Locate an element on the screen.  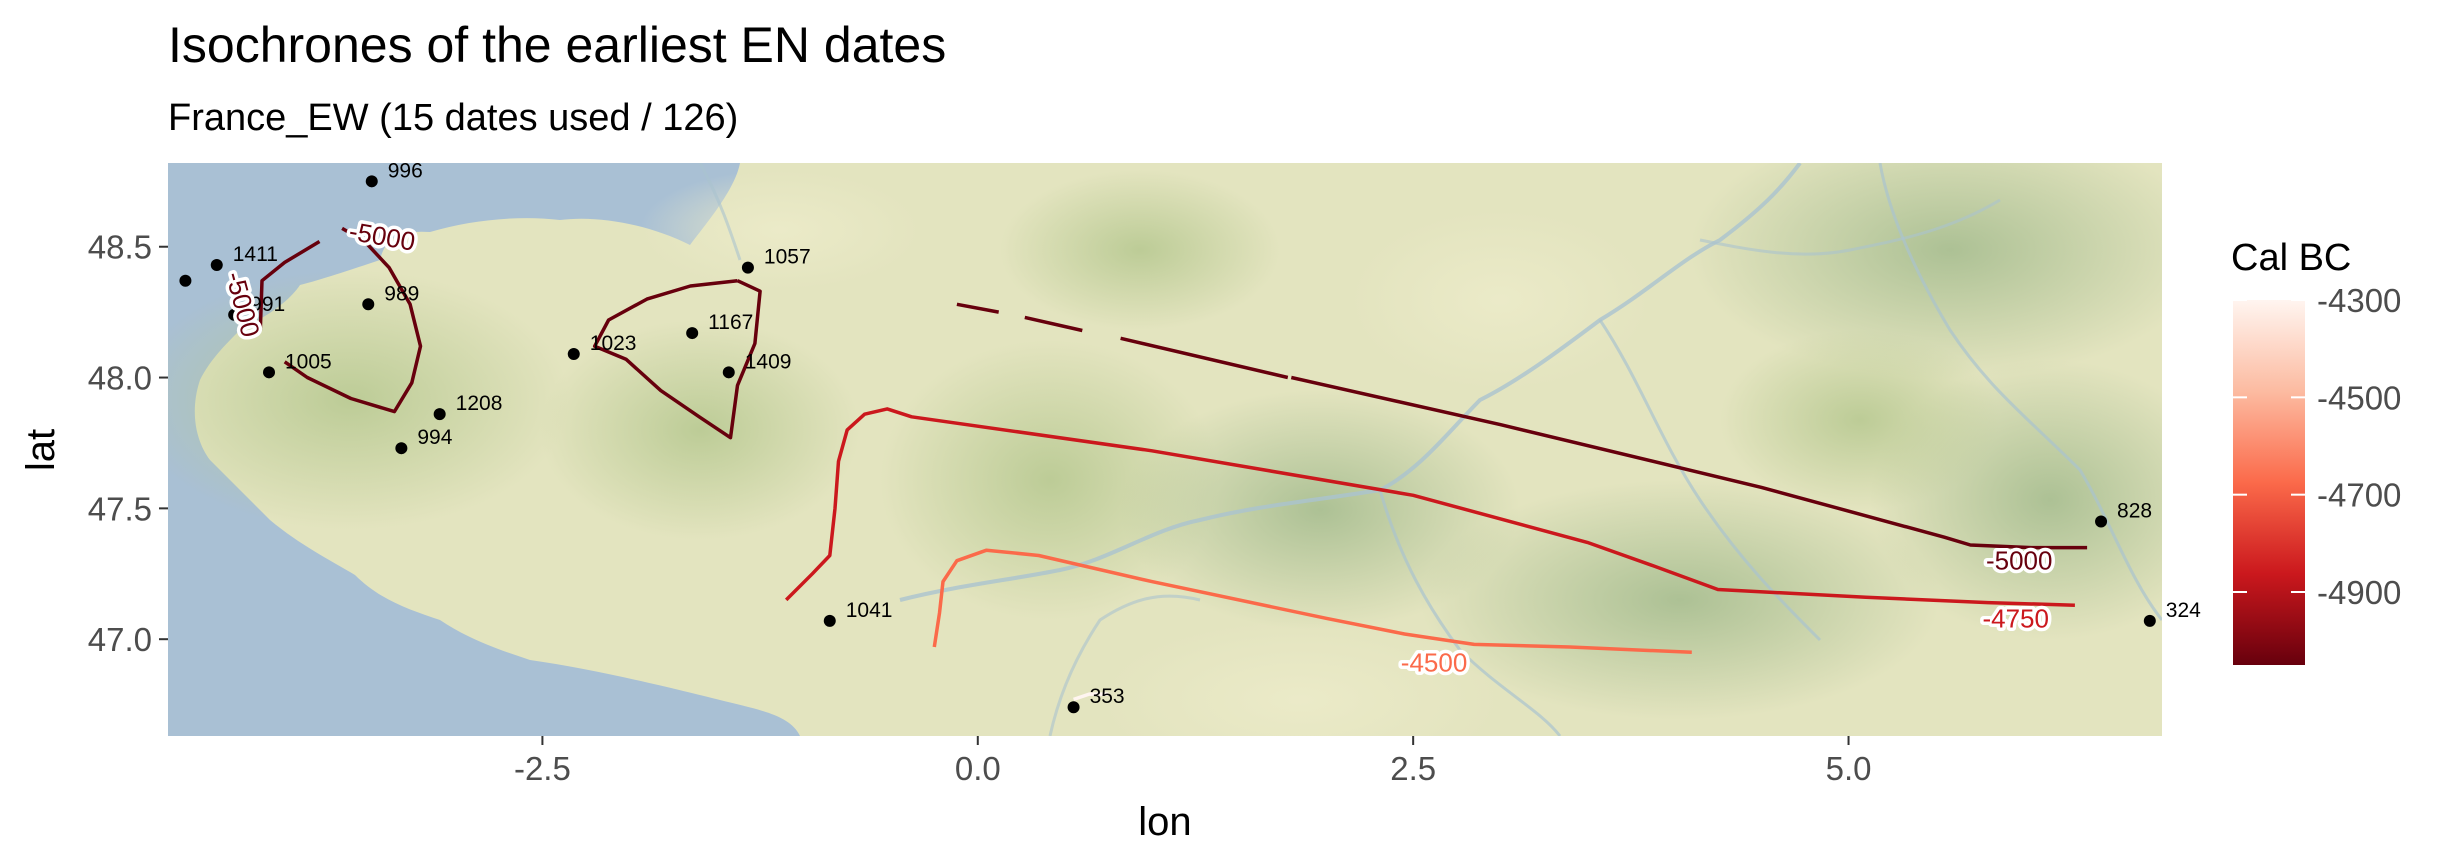
contour-label-halo: -4750 is located at coordinates (2015, 618).